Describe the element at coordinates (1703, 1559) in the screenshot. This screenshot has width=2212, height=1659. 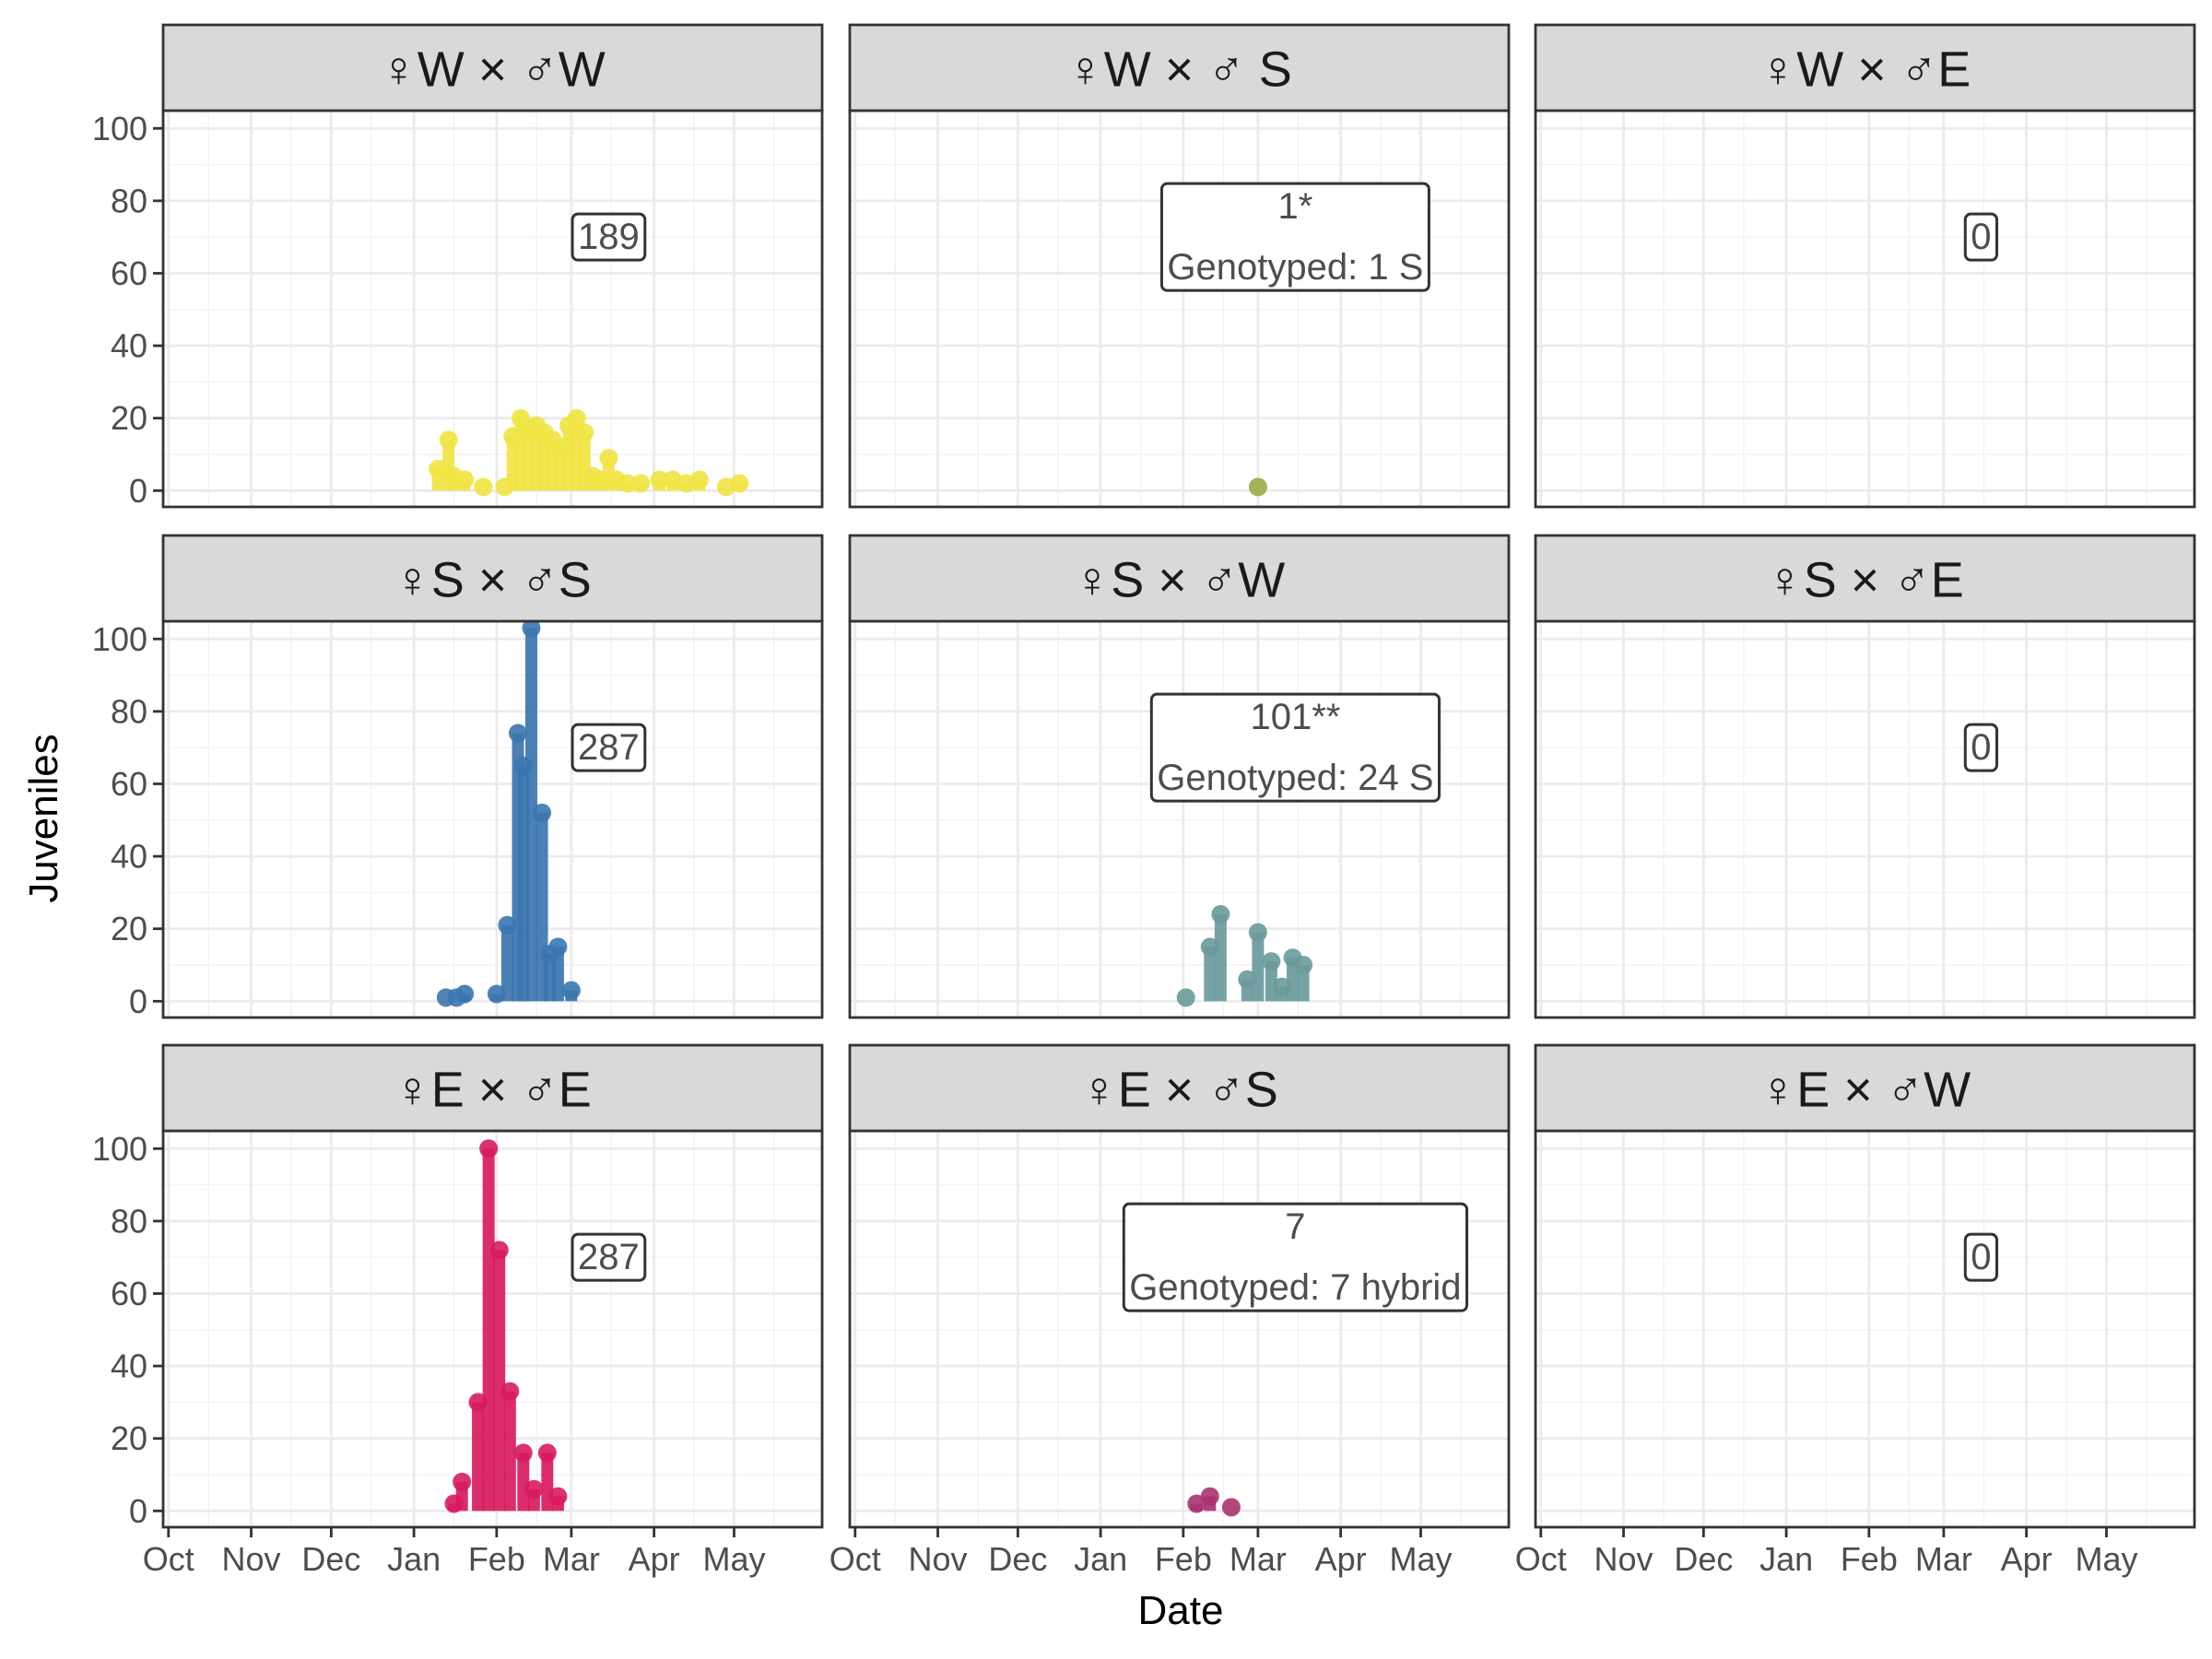
I see `x-tick-label: Dec` at that location.